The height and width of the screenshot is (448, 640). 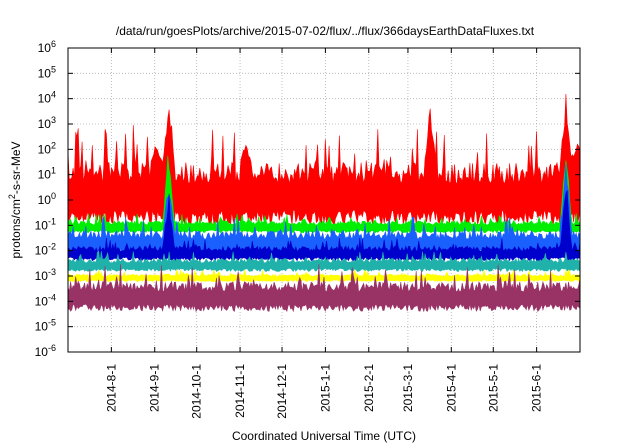 I want to click on y-tick-exp: -5, so click(x=52, y=323).